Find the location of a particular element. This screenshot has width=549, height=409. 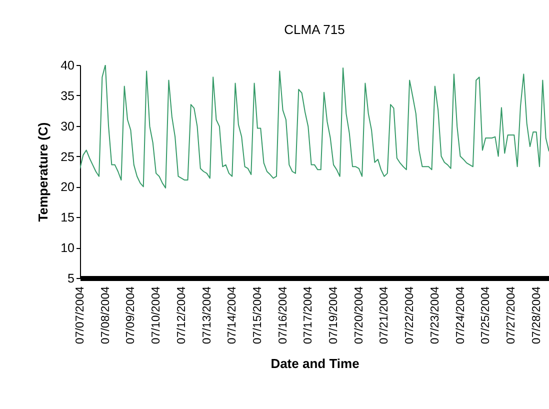

x-tick-label: 07/20/2004 is located at coordinates (359, 315).